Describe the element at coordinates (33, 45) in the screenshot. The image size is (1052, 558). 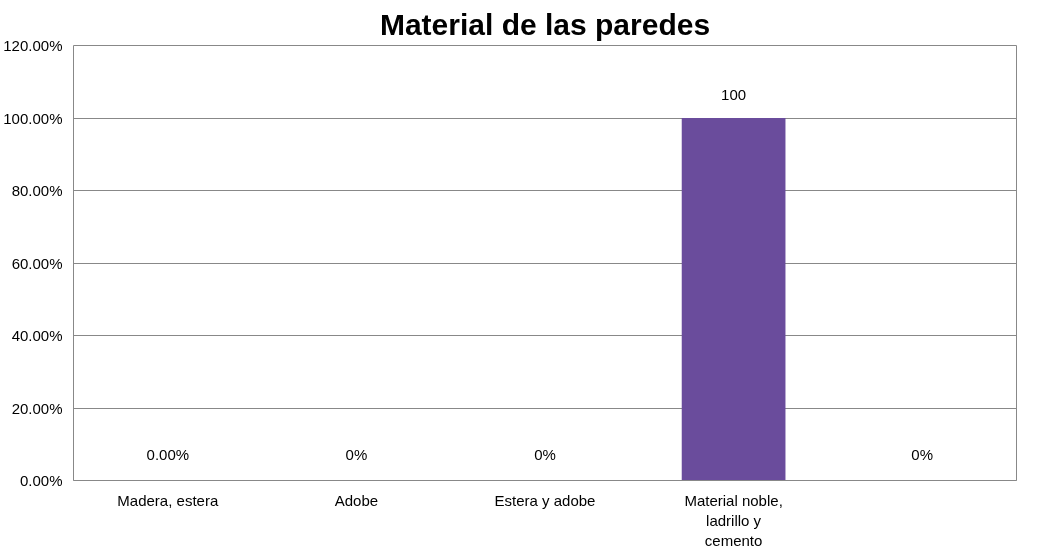
I see `y-tick-label: 120.00%` at that location.